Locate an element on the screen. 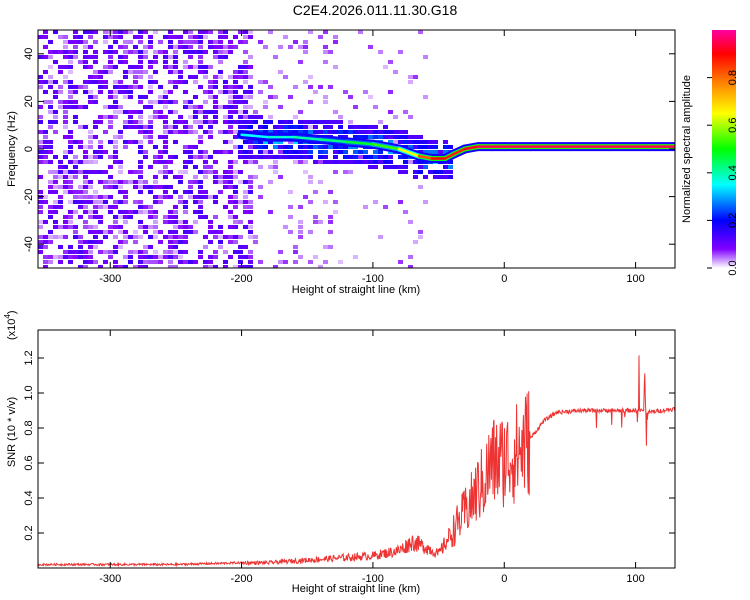  spectrogram-ylabel: Frequency (Hz) is located at coordinates (12, 149).